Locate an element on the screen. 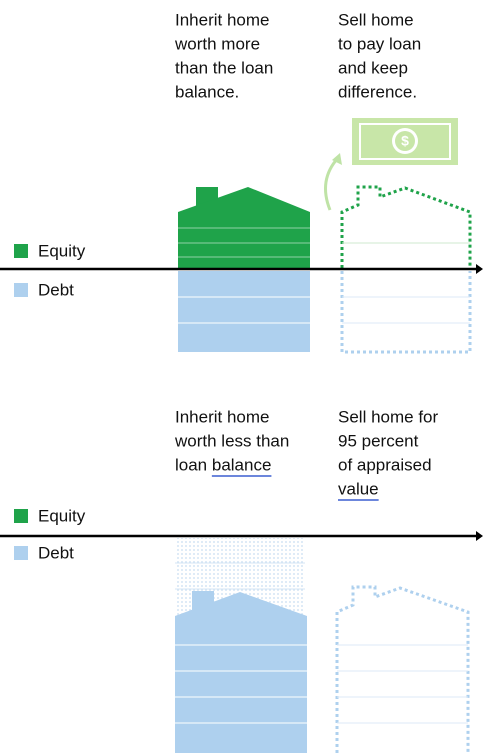 This screenshot has height=753, width=483. dollar-bill: $ is located at coordinates (405, 141).